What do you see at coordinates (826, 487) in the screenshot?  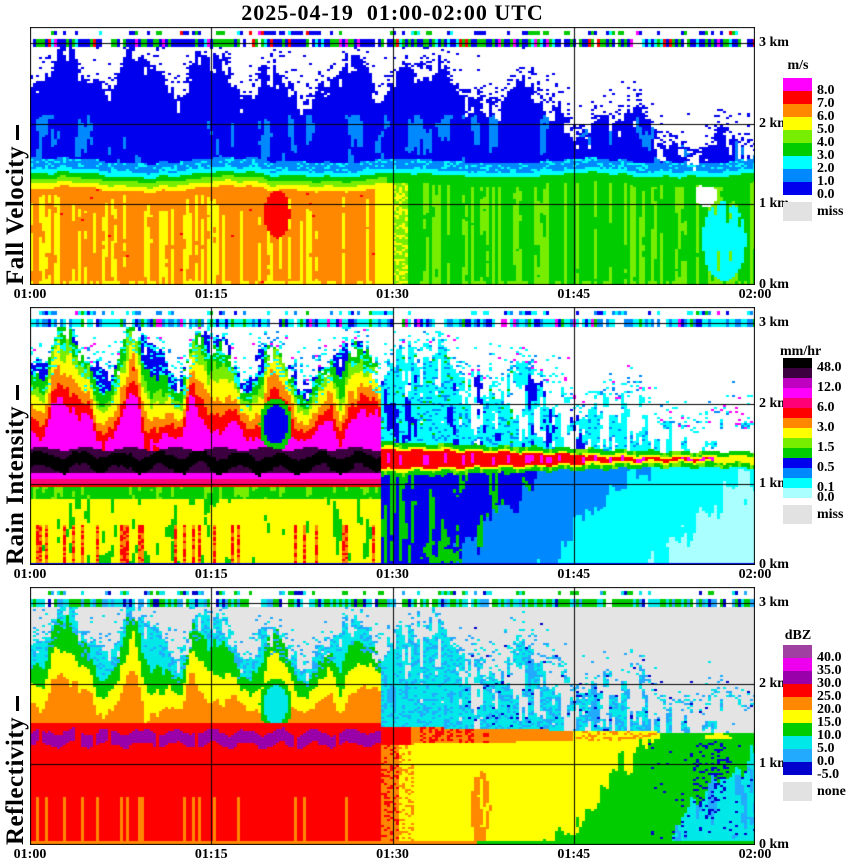 I see `legend-value: 0.1` at bounding box center [826, 487].